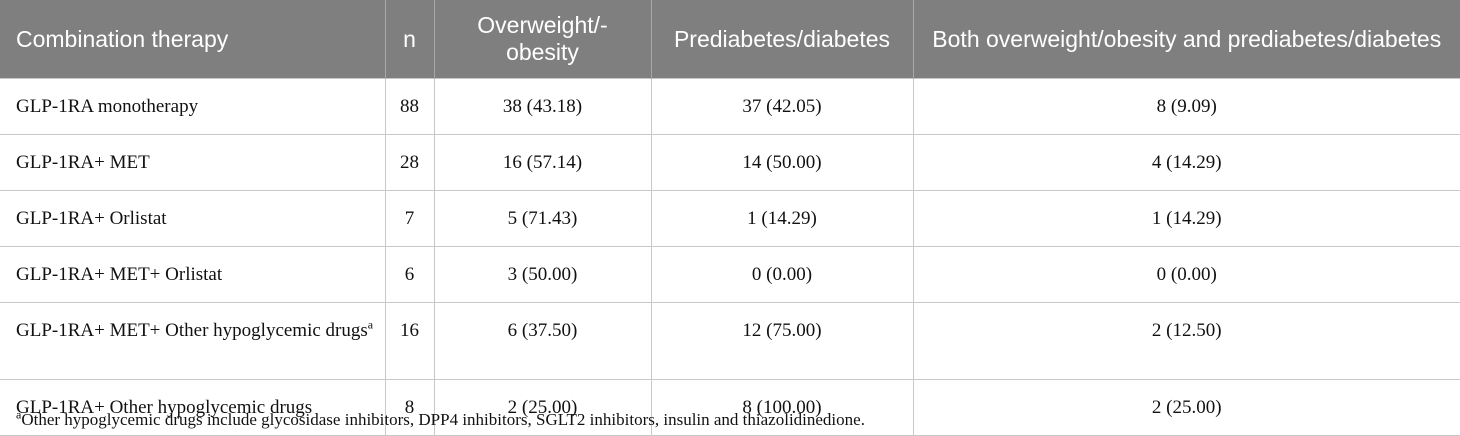 This screenshot has height=436, width=1460. Describe the element at coordinates (1186, 162) in the screenshot. I see `cell-both: 4 (14.29)` at that location.